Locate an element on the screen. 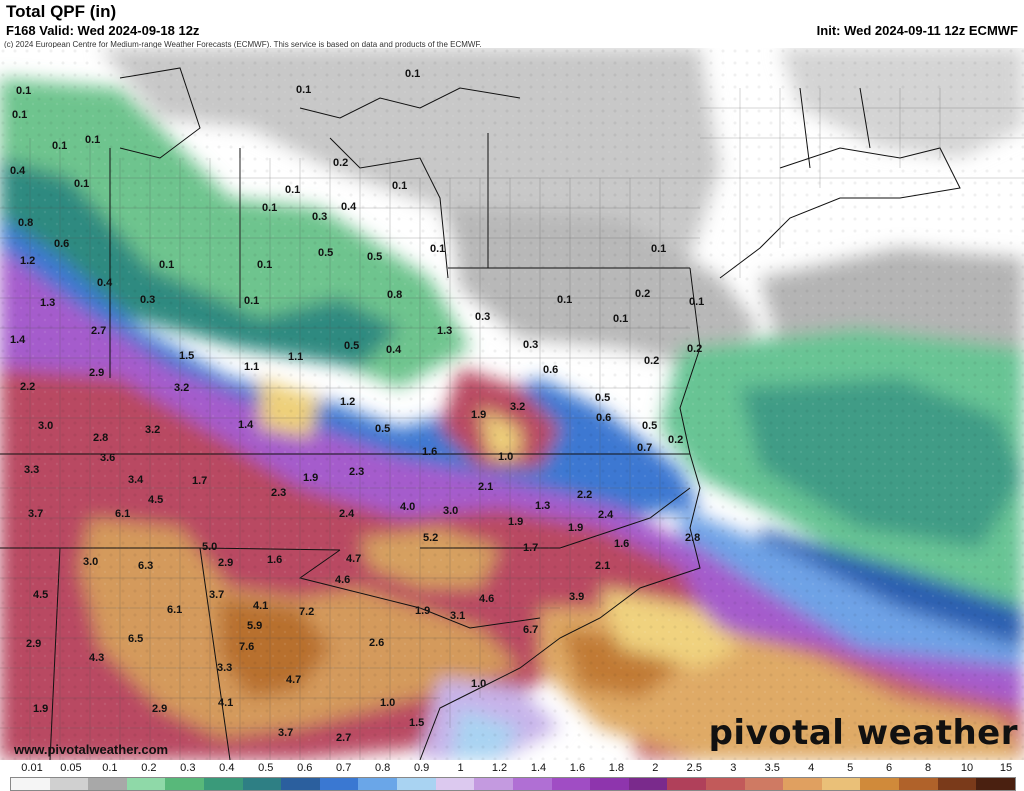  colorbar-swatches is located at coordinates (513, 784).